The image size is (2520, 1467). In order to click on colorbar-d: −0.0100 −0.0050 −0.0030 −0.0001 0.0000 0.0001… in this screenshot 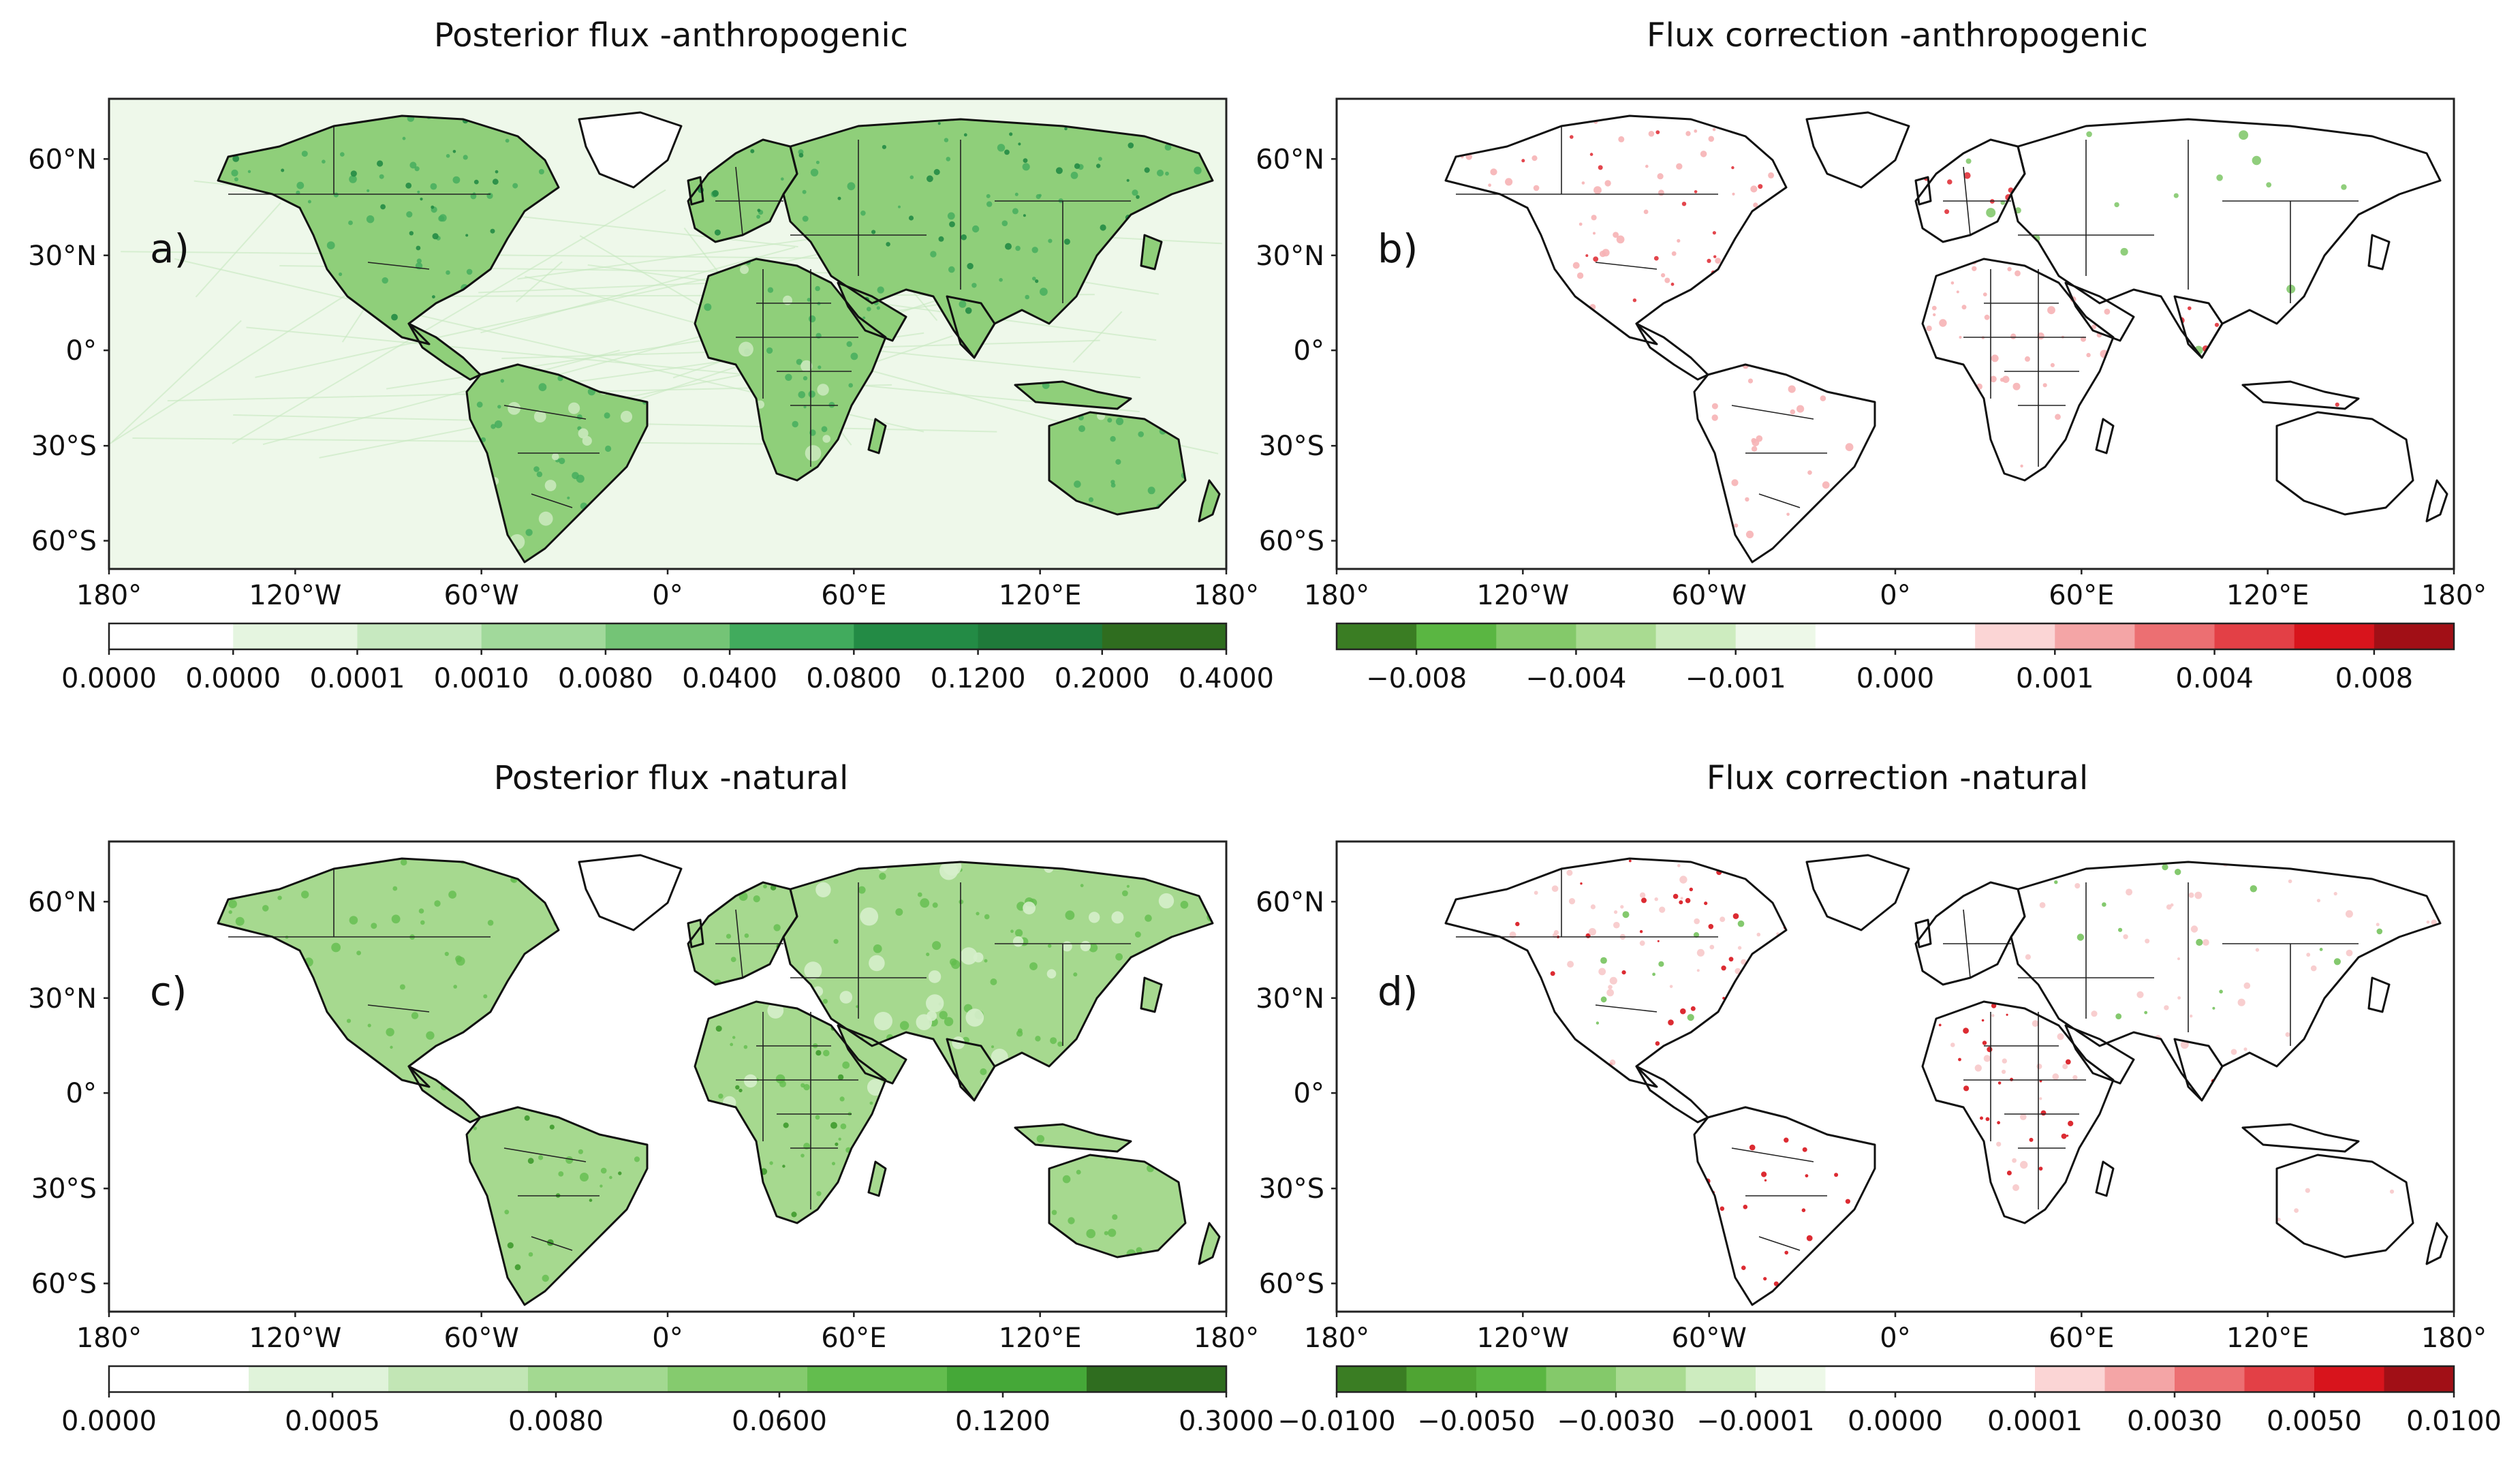, I will do `click(1889, 1401)`.